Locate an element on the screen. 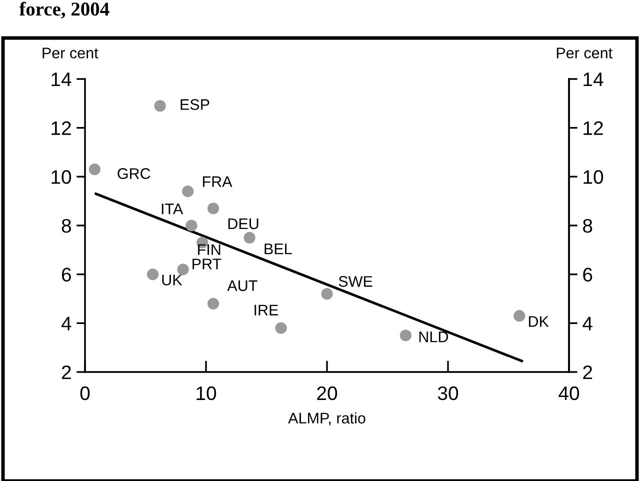  annotation: SWE is located at coordinates (355, 281).